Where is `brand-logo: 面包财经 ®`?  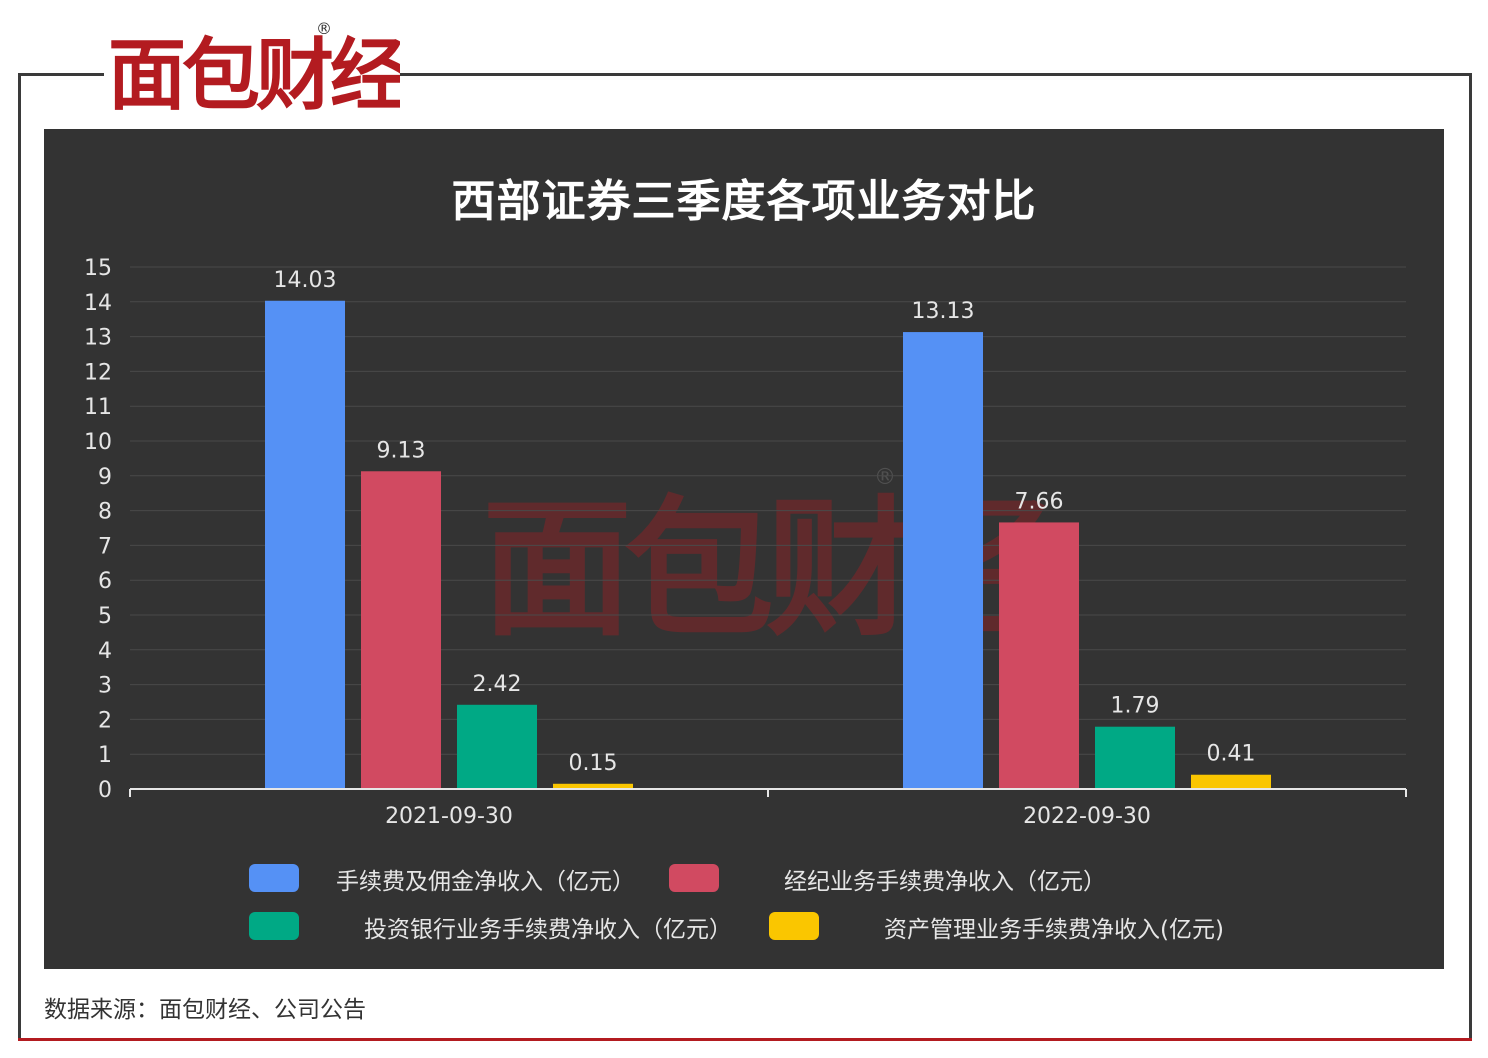
brand-logo: 面包财经 ® is located at coordinates (254, 67).